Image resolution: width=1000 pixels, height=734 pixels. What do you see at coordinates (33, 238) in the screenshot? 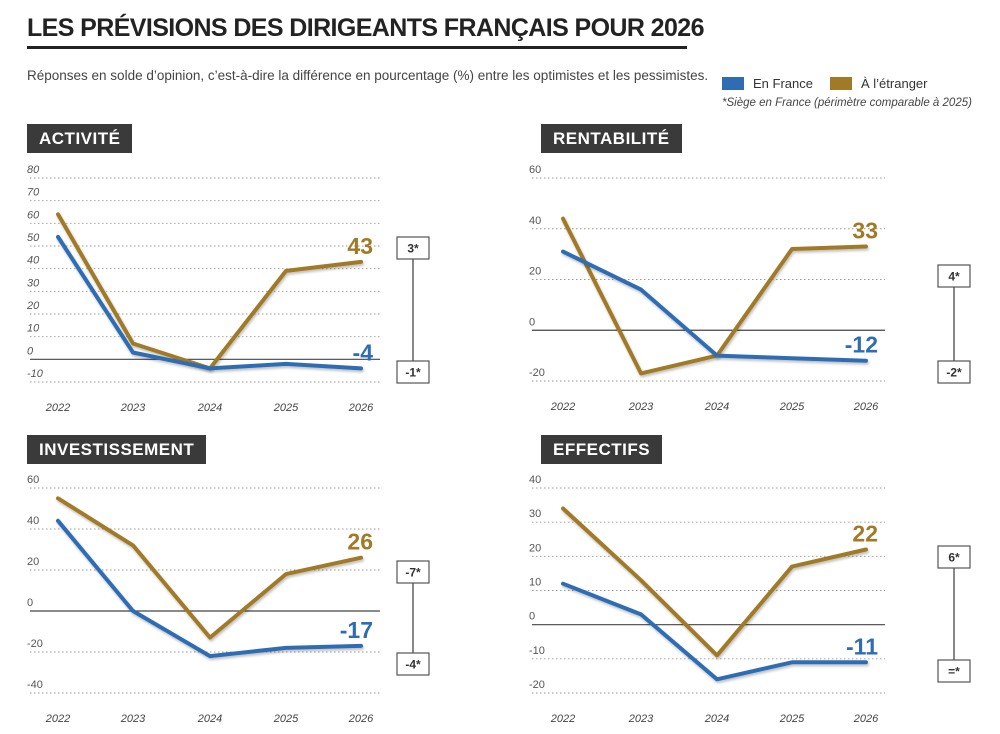
I see `y-tick-label: 50` at bounding box center [33, 238].